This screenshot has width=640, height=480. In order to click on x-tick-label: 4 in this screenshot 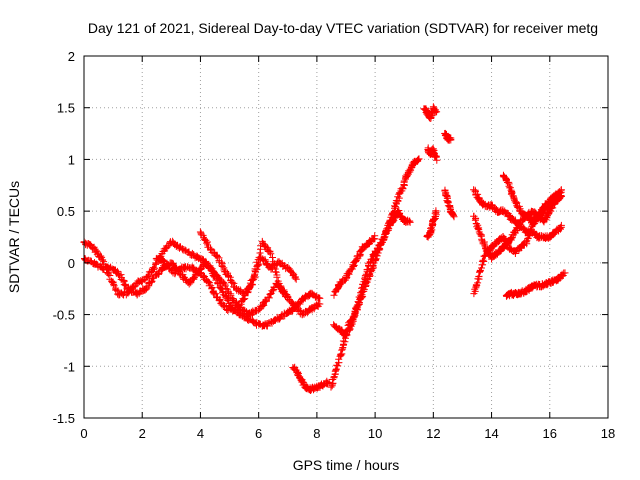, I will do `click(200, 433)`.